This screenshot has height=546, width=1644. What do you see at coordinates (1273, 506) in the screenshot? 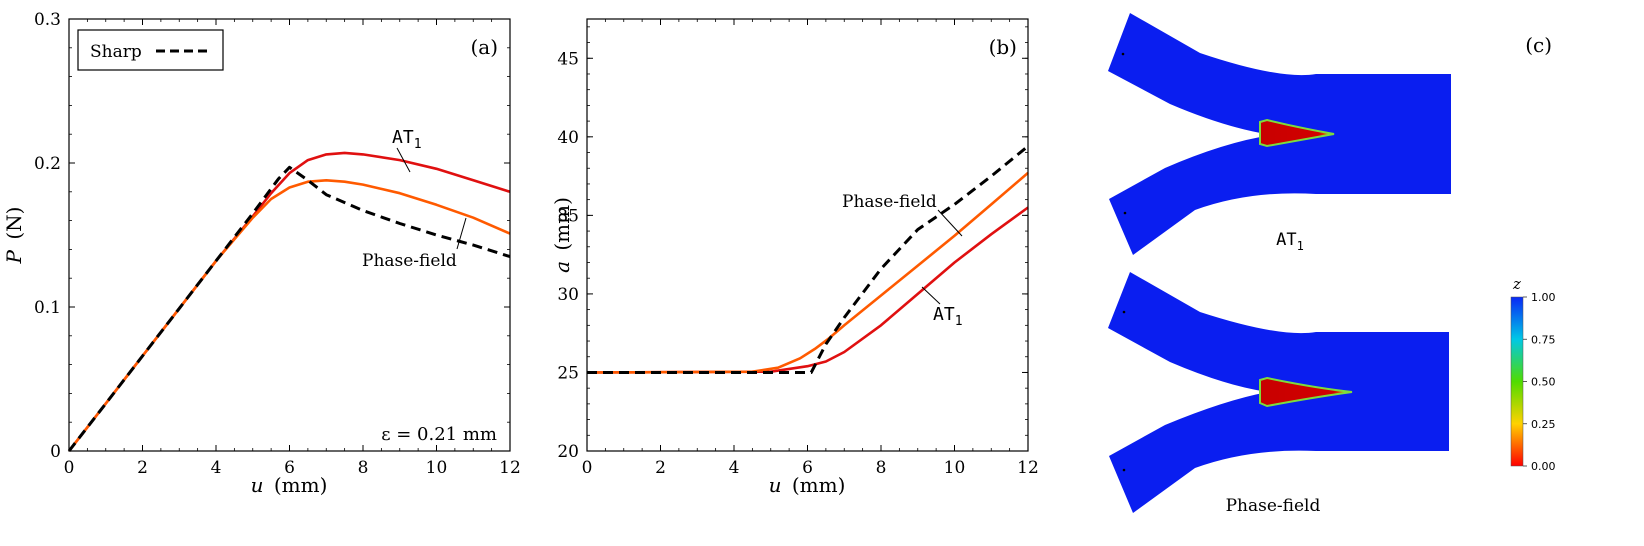
I see `caption-phasefield: Phase-field` at bounding box center [1273, 506].